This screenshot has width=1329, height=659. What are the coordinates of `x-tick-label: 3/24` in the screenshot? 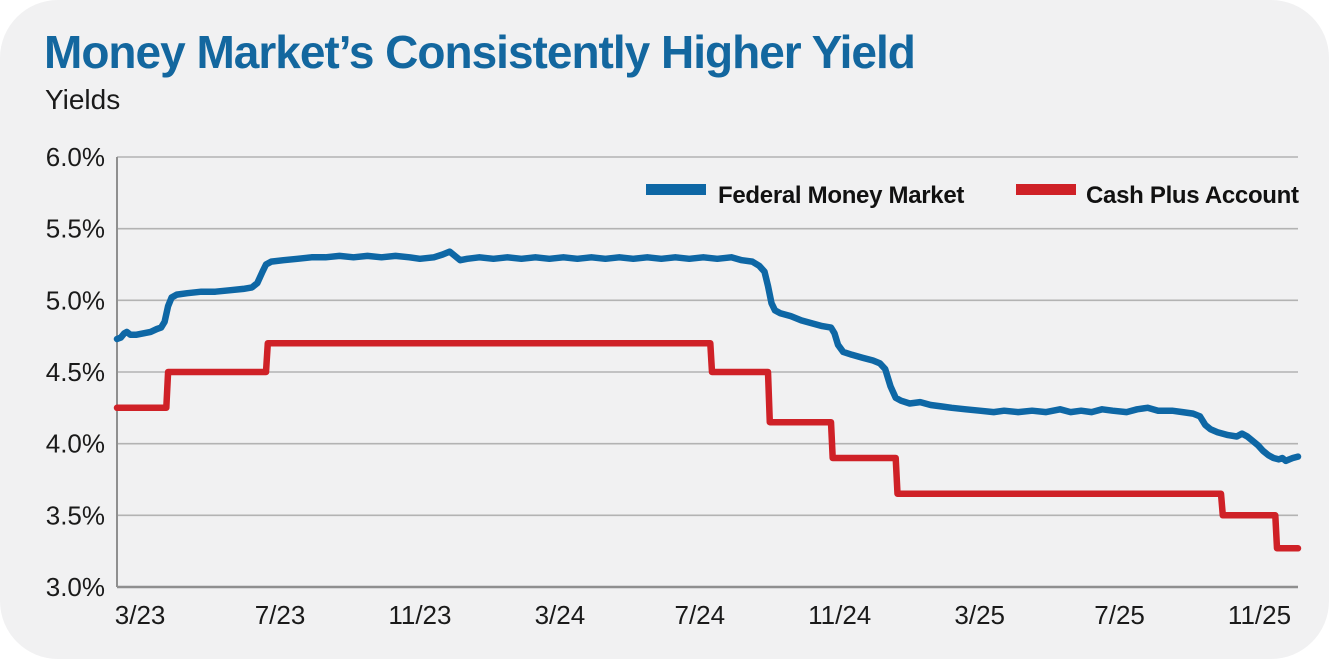 It's located at (560, 615).